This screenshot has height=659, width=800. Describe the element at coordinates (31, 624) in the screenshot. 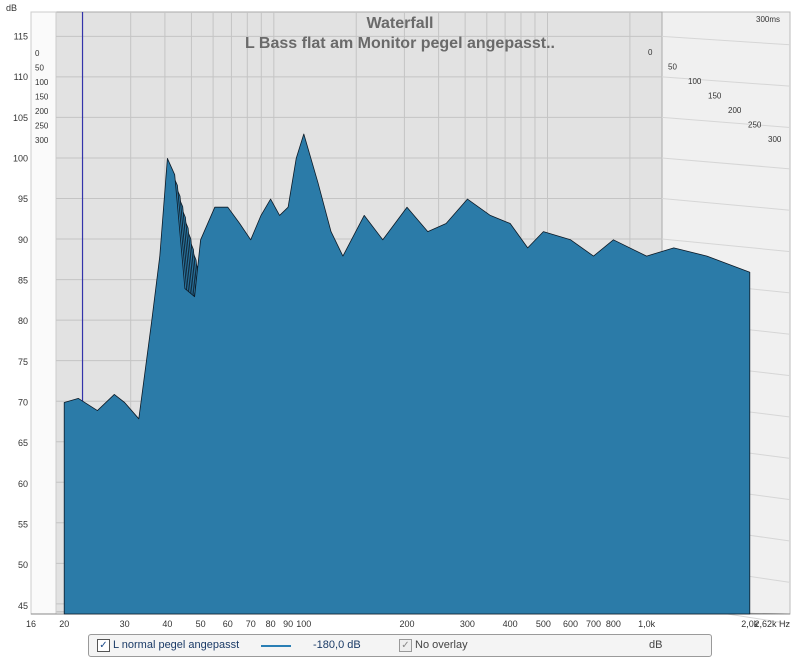

I see `x-tick-label: 16` at that location.